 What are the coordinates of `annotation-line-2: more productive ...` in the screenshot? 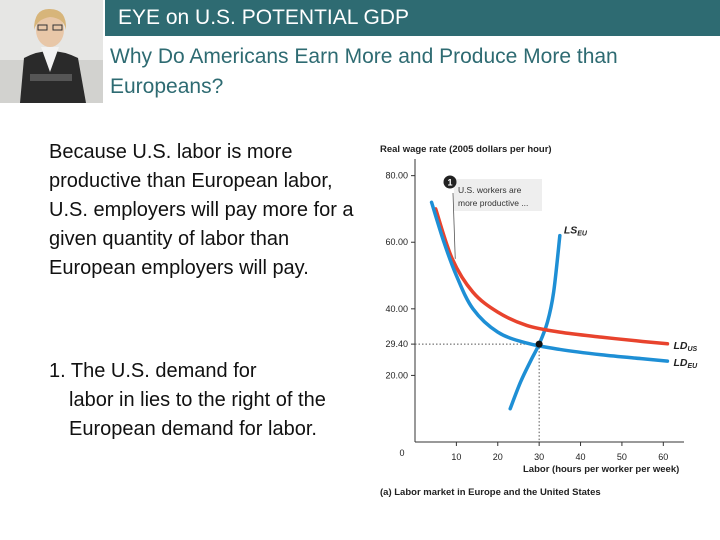 It's located at (493, 203).